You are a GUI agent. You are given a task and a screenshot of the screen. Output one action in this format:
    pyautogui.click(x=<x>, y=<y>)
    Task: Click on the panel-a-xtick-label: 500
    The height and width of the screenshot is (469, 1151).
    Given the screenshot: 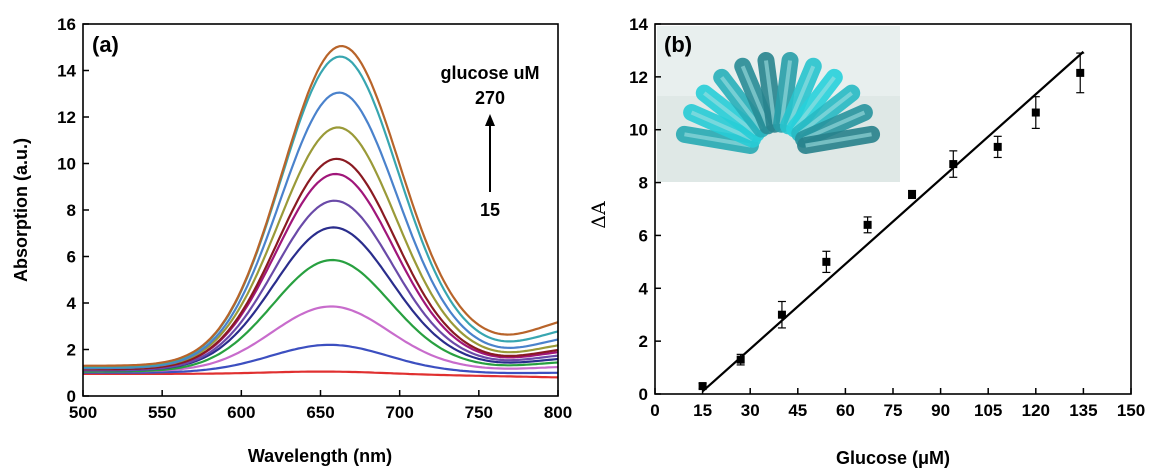 What is the action you would take?
    pyautogui.click(x=83, y=412)
    